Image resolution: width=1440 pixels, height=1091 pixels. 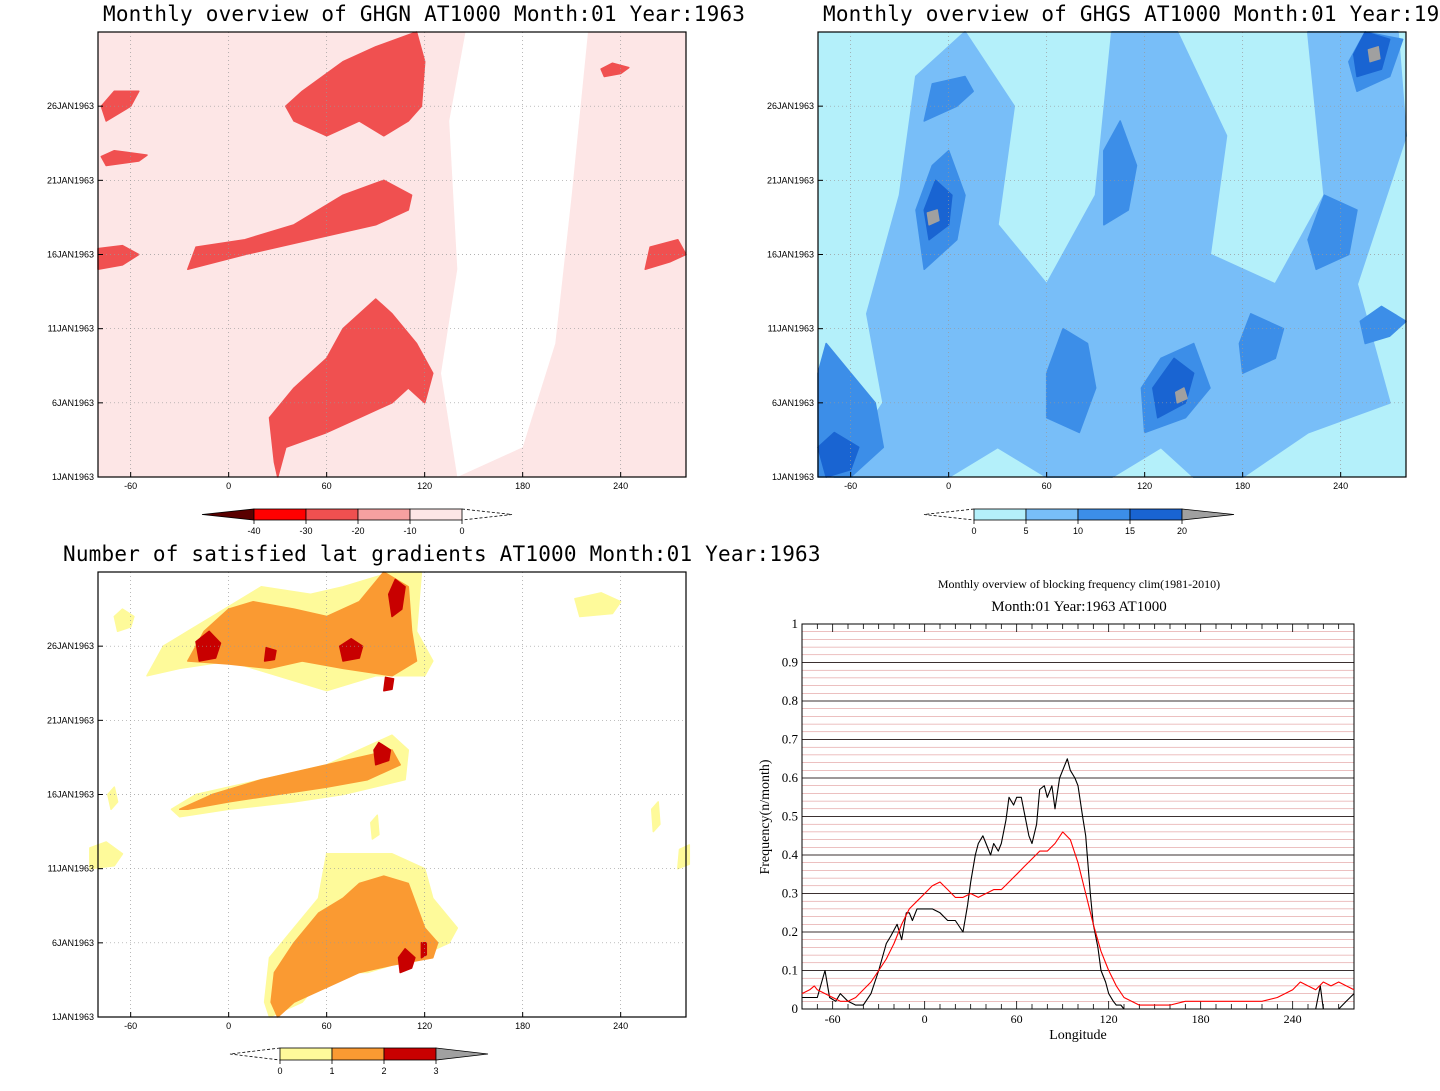 What do you see at coordinates (70, 720) in the screenshot?
I see `y-tick-label: 21JAN1963` at bounding box center [70, 720].